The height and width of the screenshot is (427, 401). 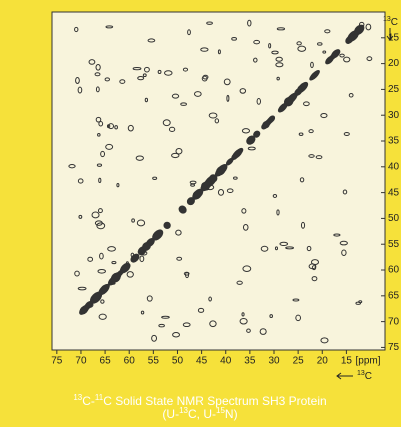 I want to click on x-axis-label-sup: 13, so click(x=361, y=373).